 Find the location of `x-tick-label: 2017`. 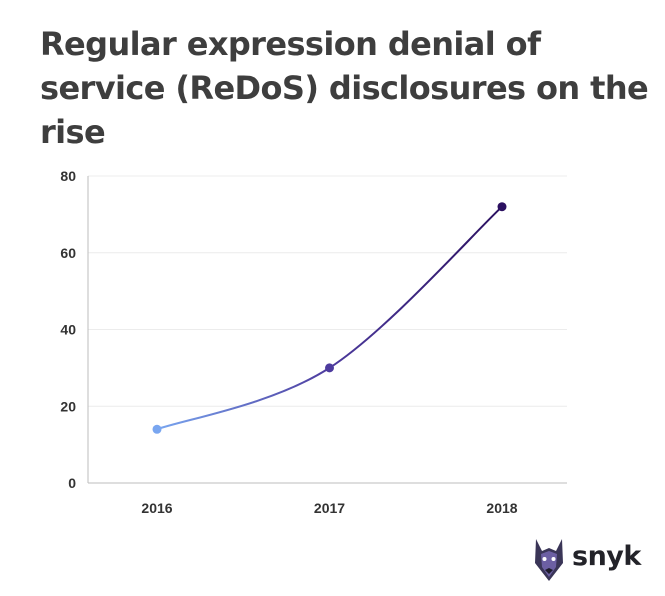

x-tick-label: 2017 is located at coordinates (329, 508).